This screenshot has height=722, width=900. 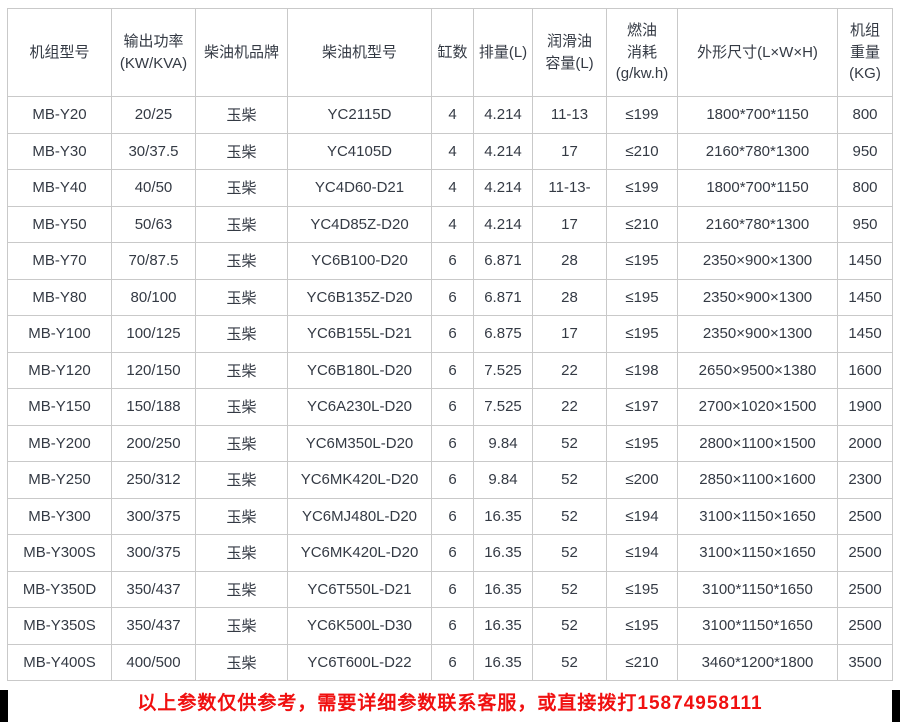 I want to click on column-header-weight: 机组 重量 (KG), so click(x=865, y=52).